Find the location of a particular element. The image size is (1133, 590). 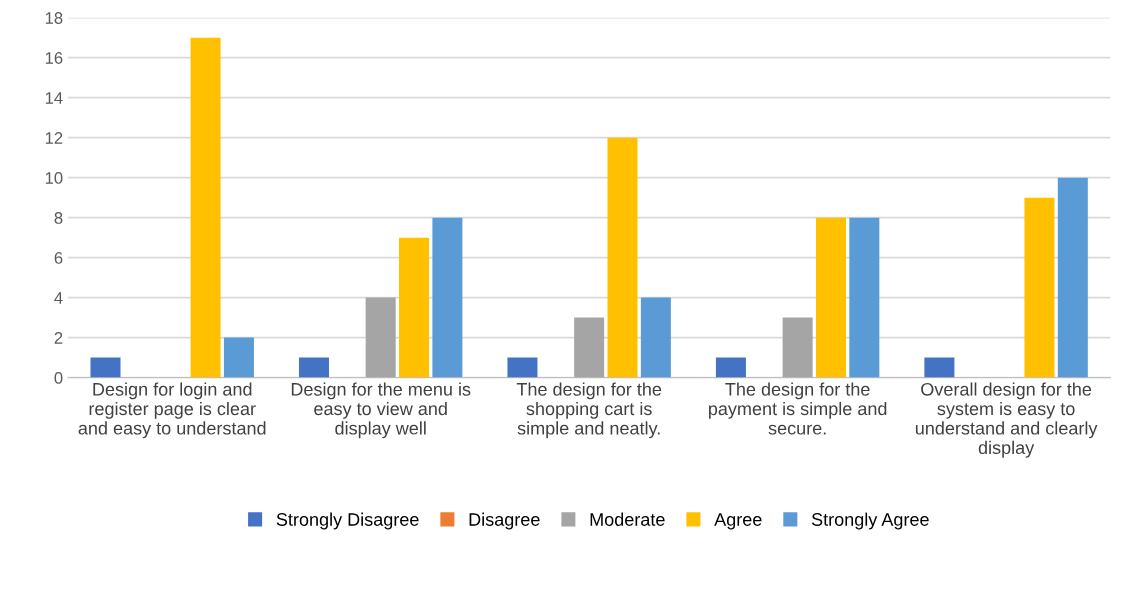

x-tick-label: Design for login and register page is clear and easy to understand is located at coordinates (172, 410).